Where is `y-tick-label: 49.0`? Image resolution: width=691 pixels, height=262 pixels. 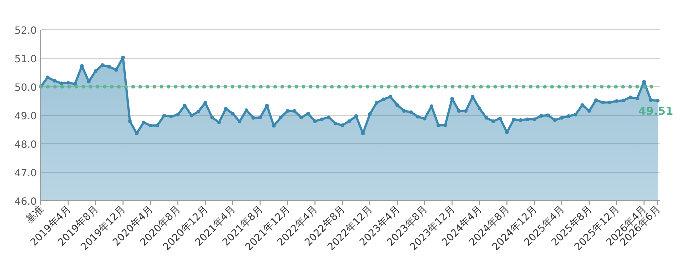 y-tick-label: 49.0 is located at coordinates (25, 117).